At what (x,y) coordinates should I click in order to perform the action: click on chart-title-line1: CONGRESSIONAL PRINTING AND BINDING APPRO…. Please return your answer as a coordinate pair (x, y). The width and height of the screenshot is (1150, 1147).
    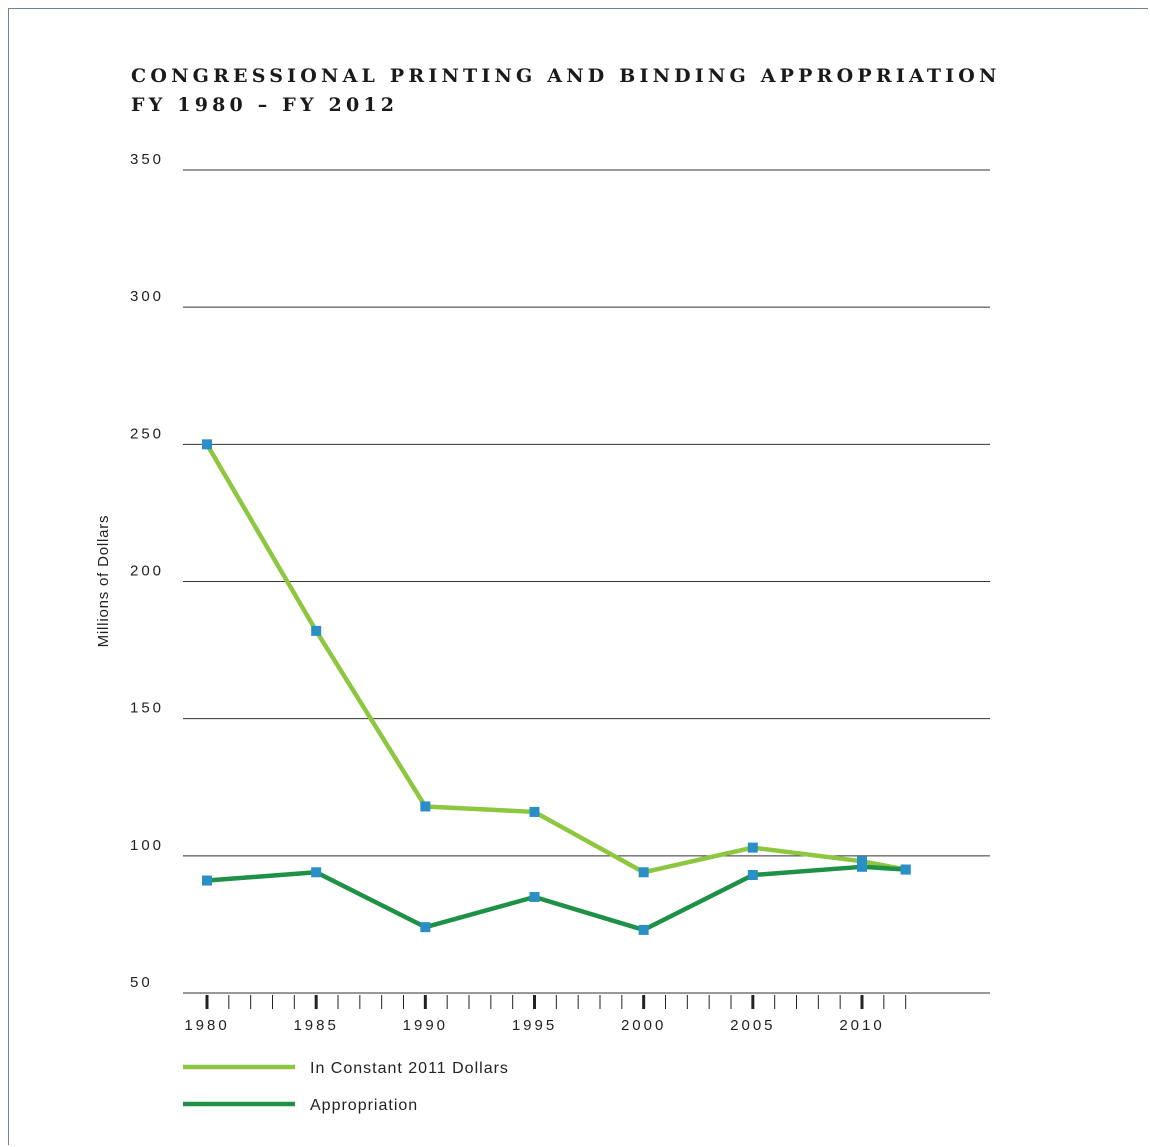
    Looking at the image, I should click on (566, 76).